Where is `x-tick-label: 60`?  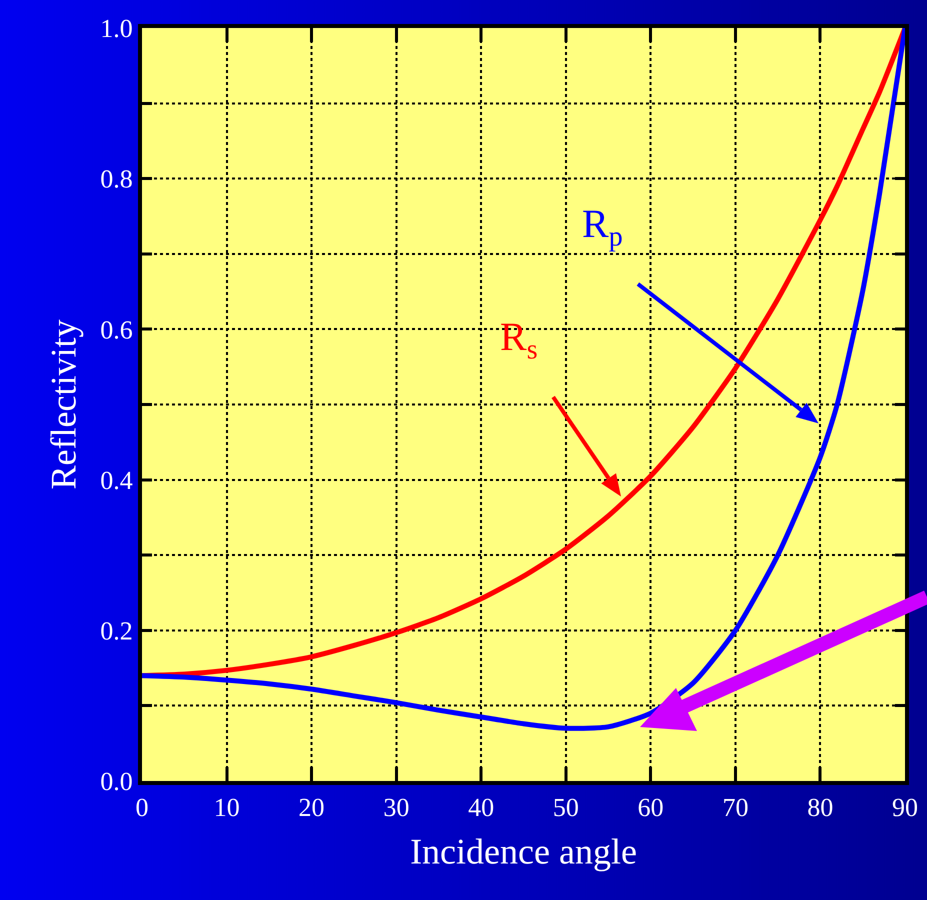
x-tick-label: 60 is located at coordinates (651, 807).